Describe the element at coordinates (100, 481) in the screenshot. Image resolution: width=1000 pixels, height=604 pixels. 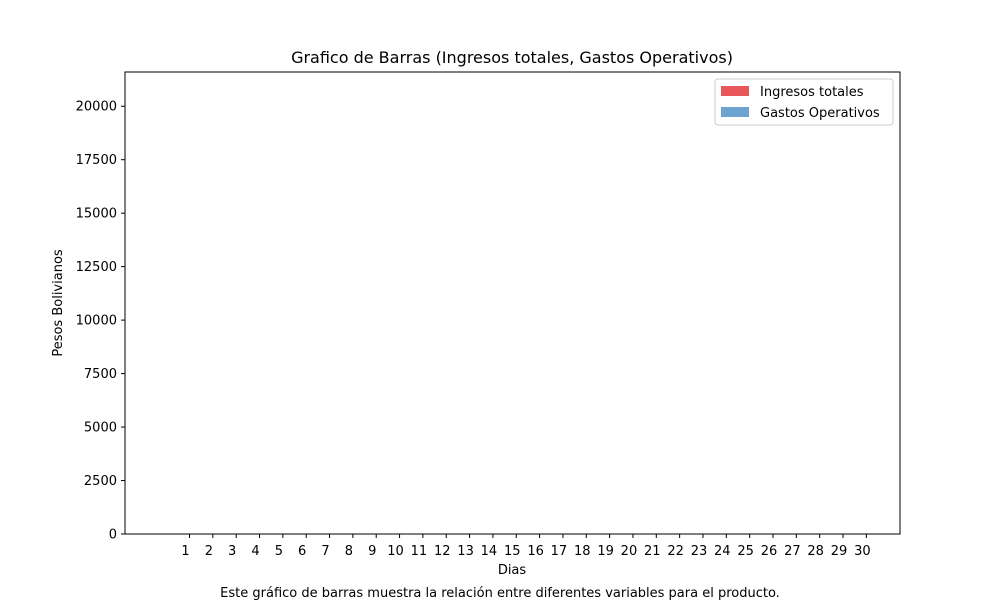
I see `y-tick-label: 2500` at that location.